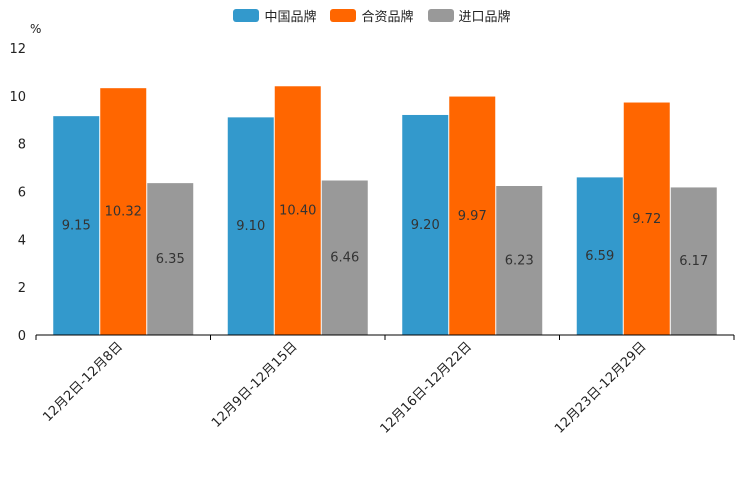 This screenshot has width=744, height=496. I want to click on x-tick-label: 12月9日-12月15日, so click(255, 385).